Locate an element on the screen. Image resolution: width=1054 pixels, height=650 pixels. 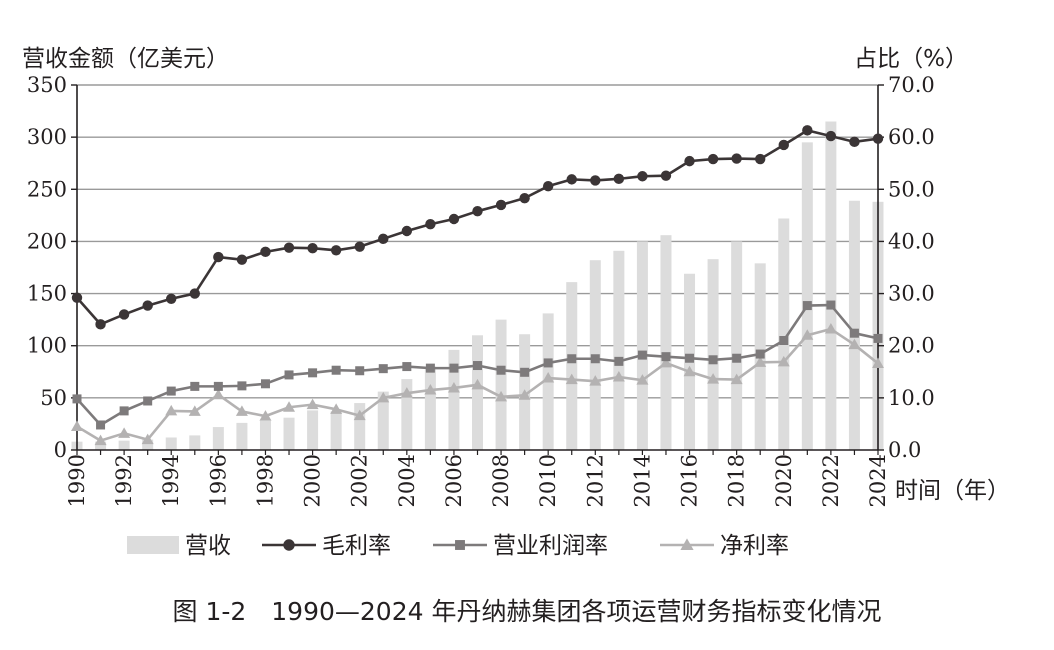
legend-marker is located at coordinates (289, 545).